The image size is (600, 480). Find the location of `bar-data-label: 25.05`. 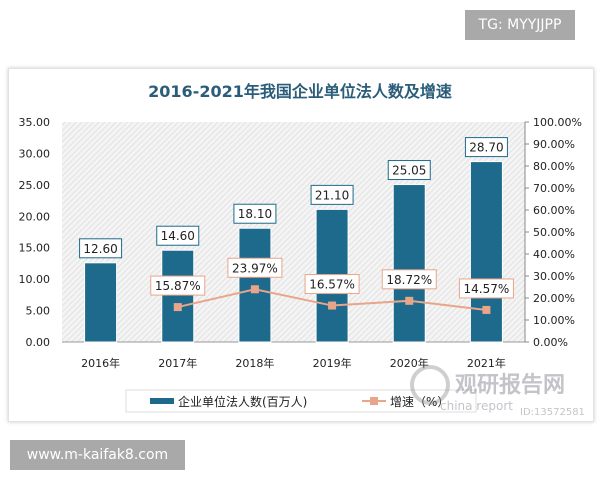

bar-data-label: 25.05 is located at coordinates (409, 171).